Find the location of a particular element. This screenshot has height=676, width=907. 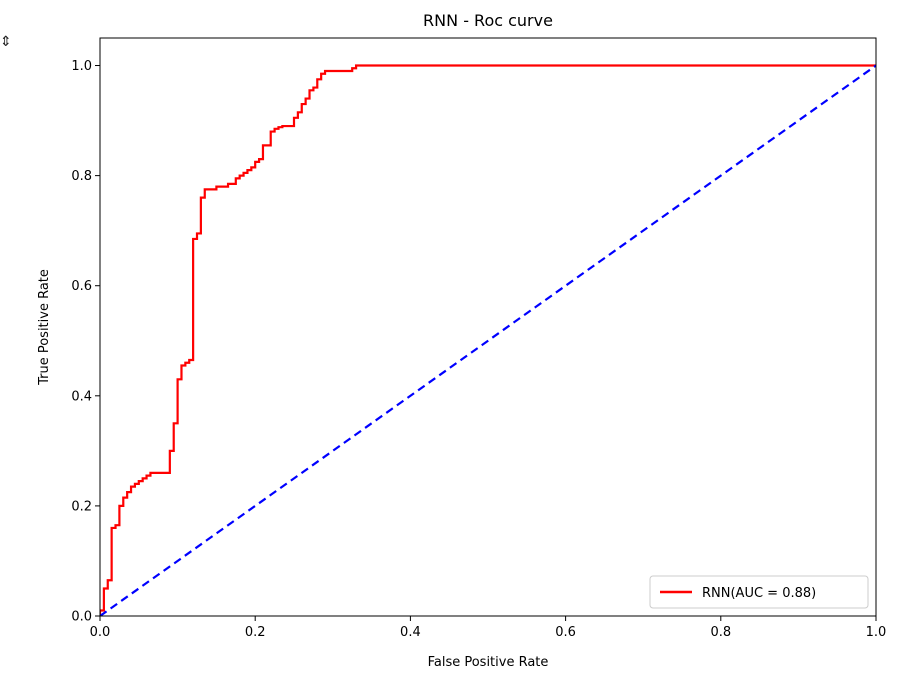

figure-toolbar-glyph: ⇕ is located at coordinates (6, 42).